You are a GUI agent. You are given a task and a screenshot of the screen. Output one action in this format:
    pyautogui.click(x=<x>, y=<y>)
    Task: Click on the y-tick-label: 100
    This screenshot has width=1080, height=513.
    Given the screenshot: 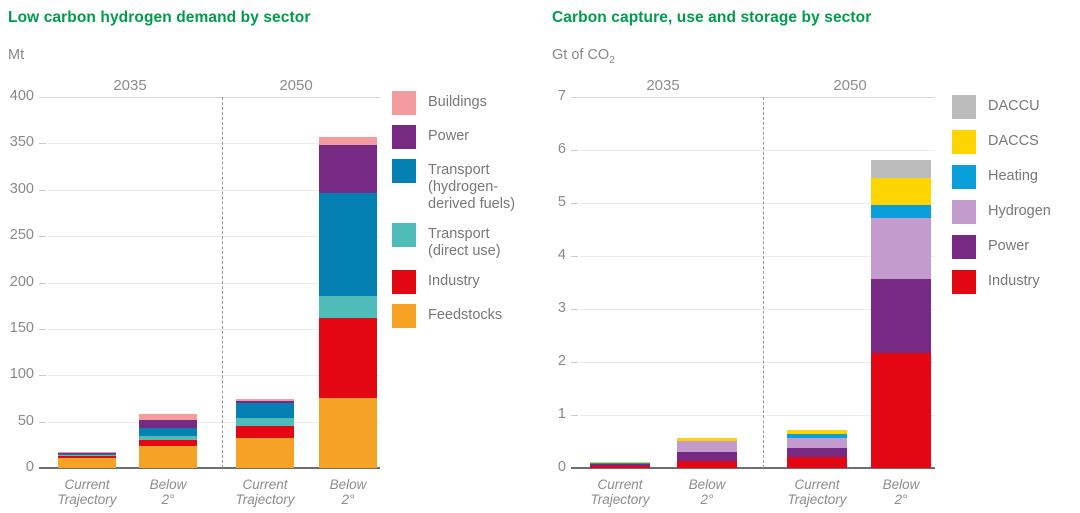 What is the action you would take?
    pyautogui.click(x=21, y=374)
    